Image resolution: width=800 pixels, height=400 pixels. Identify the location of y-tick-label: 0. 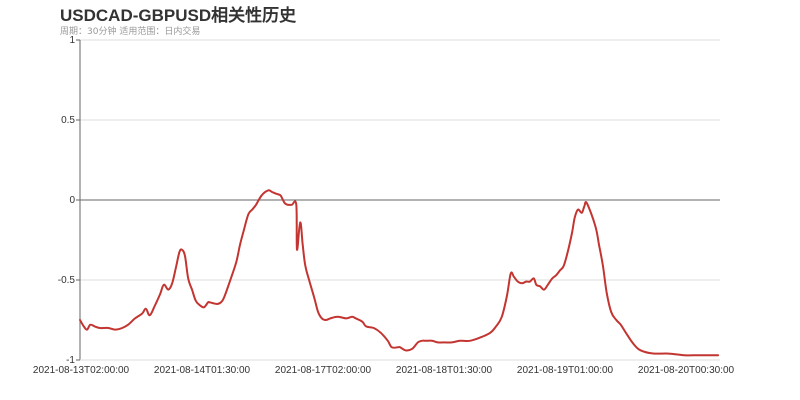
(72, 200).